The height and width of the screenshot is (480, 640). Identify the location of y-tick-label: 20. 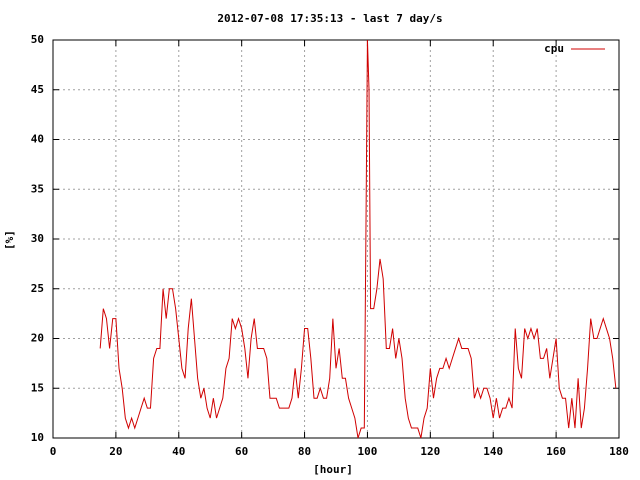
(37, 338).